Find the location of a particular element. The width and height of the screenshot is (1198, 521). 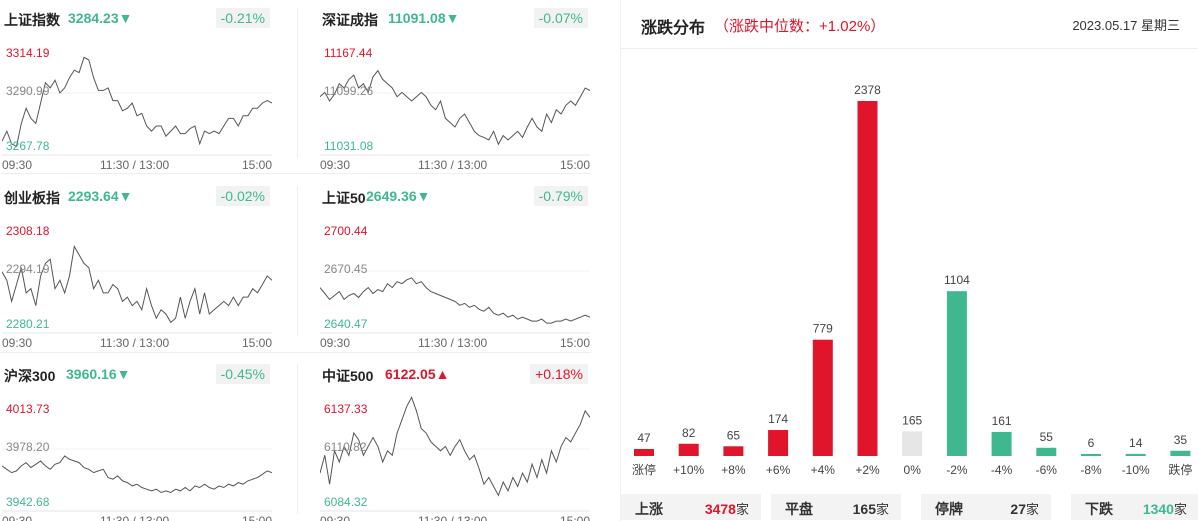

index-price: 3960.16▼ is located at coordinates (98, 374).